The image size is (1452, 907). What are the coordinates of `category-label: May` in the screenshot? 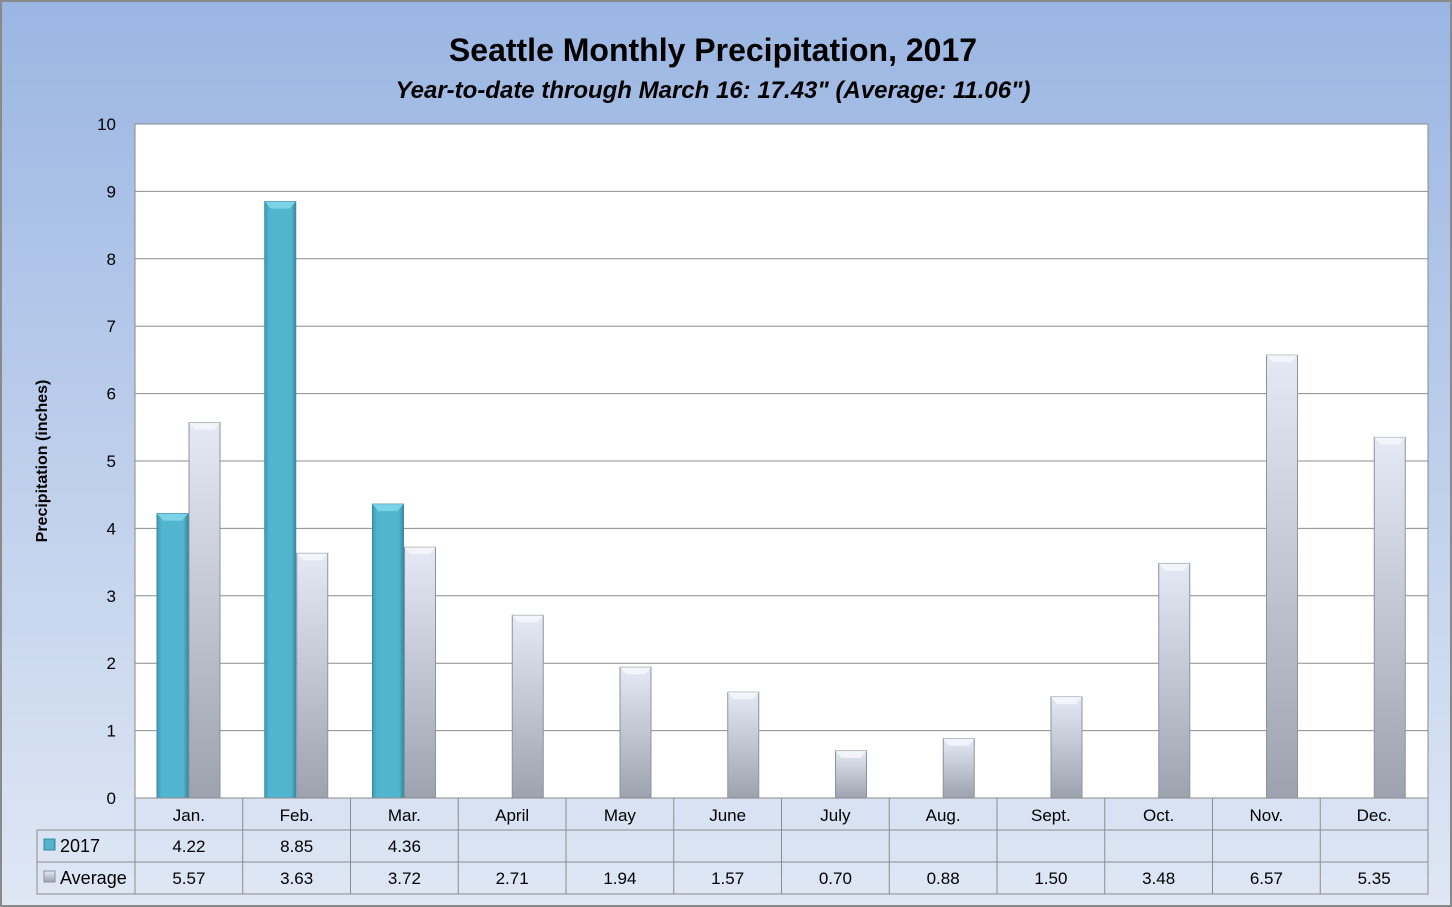 It's located at (620, 815).